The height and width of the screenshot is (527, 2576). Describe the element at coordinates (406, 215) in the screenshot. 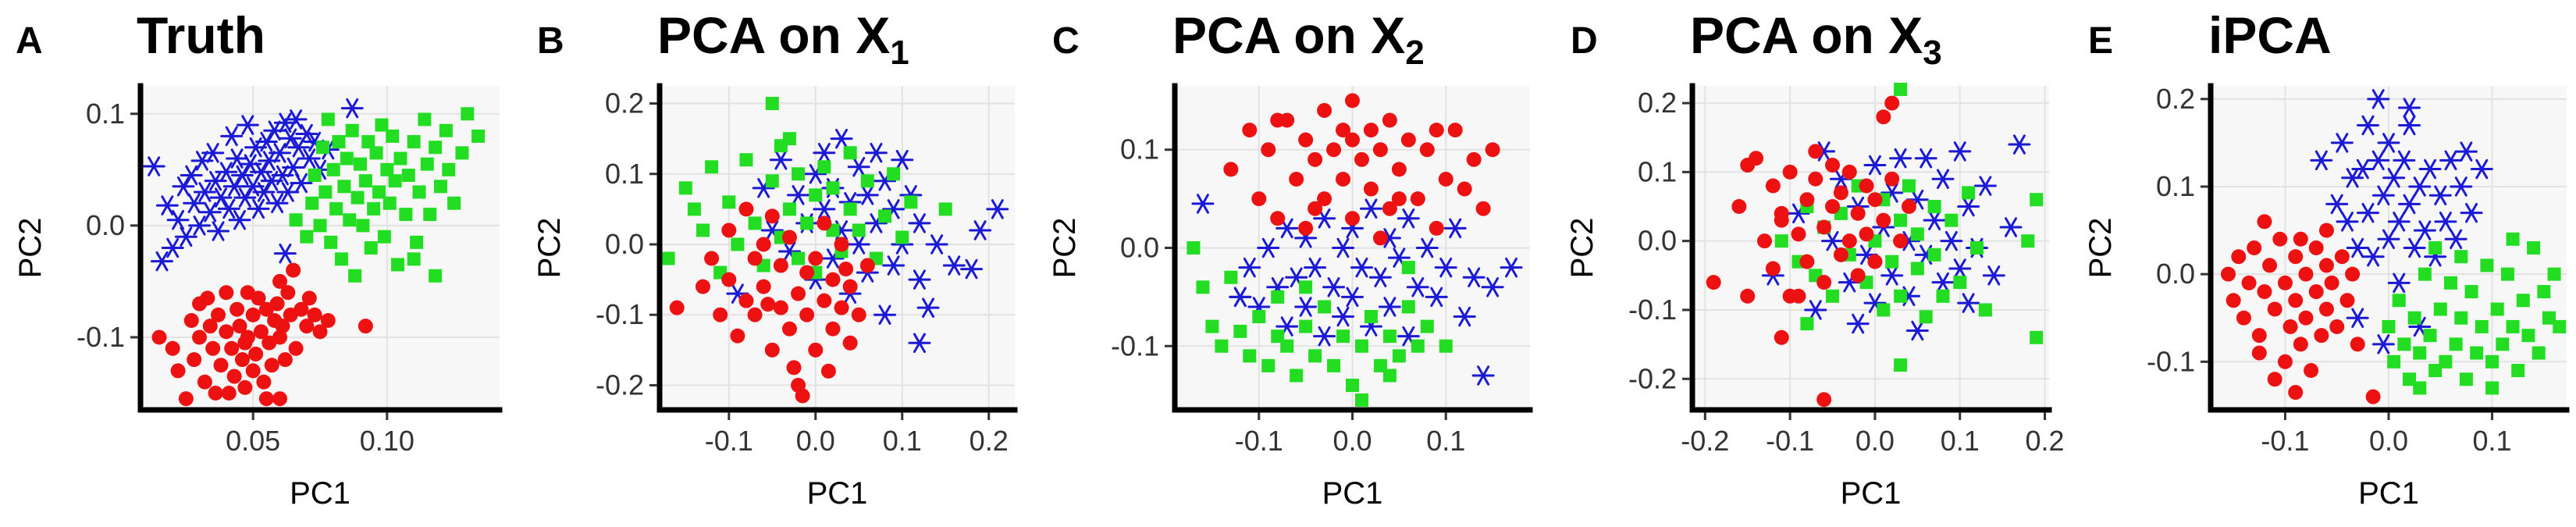

I see `point-square-s2-p35` at that location.